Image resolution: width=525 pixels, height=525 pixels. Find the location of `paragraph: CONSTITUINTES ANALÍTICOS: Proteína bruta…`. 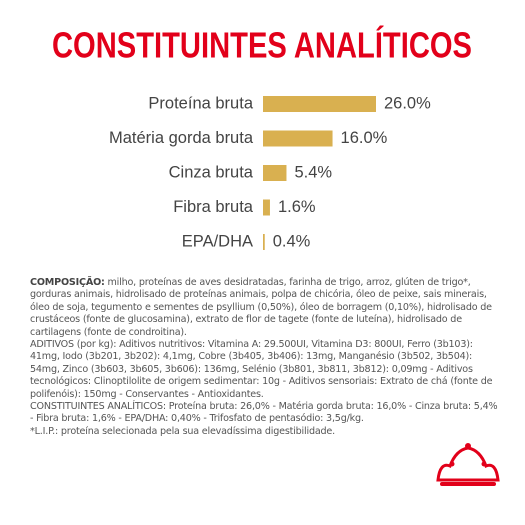

paragraph: CONSTITUINTES ANALÍTICOS: Proteína bruta… is located at coordinates (266, 413).